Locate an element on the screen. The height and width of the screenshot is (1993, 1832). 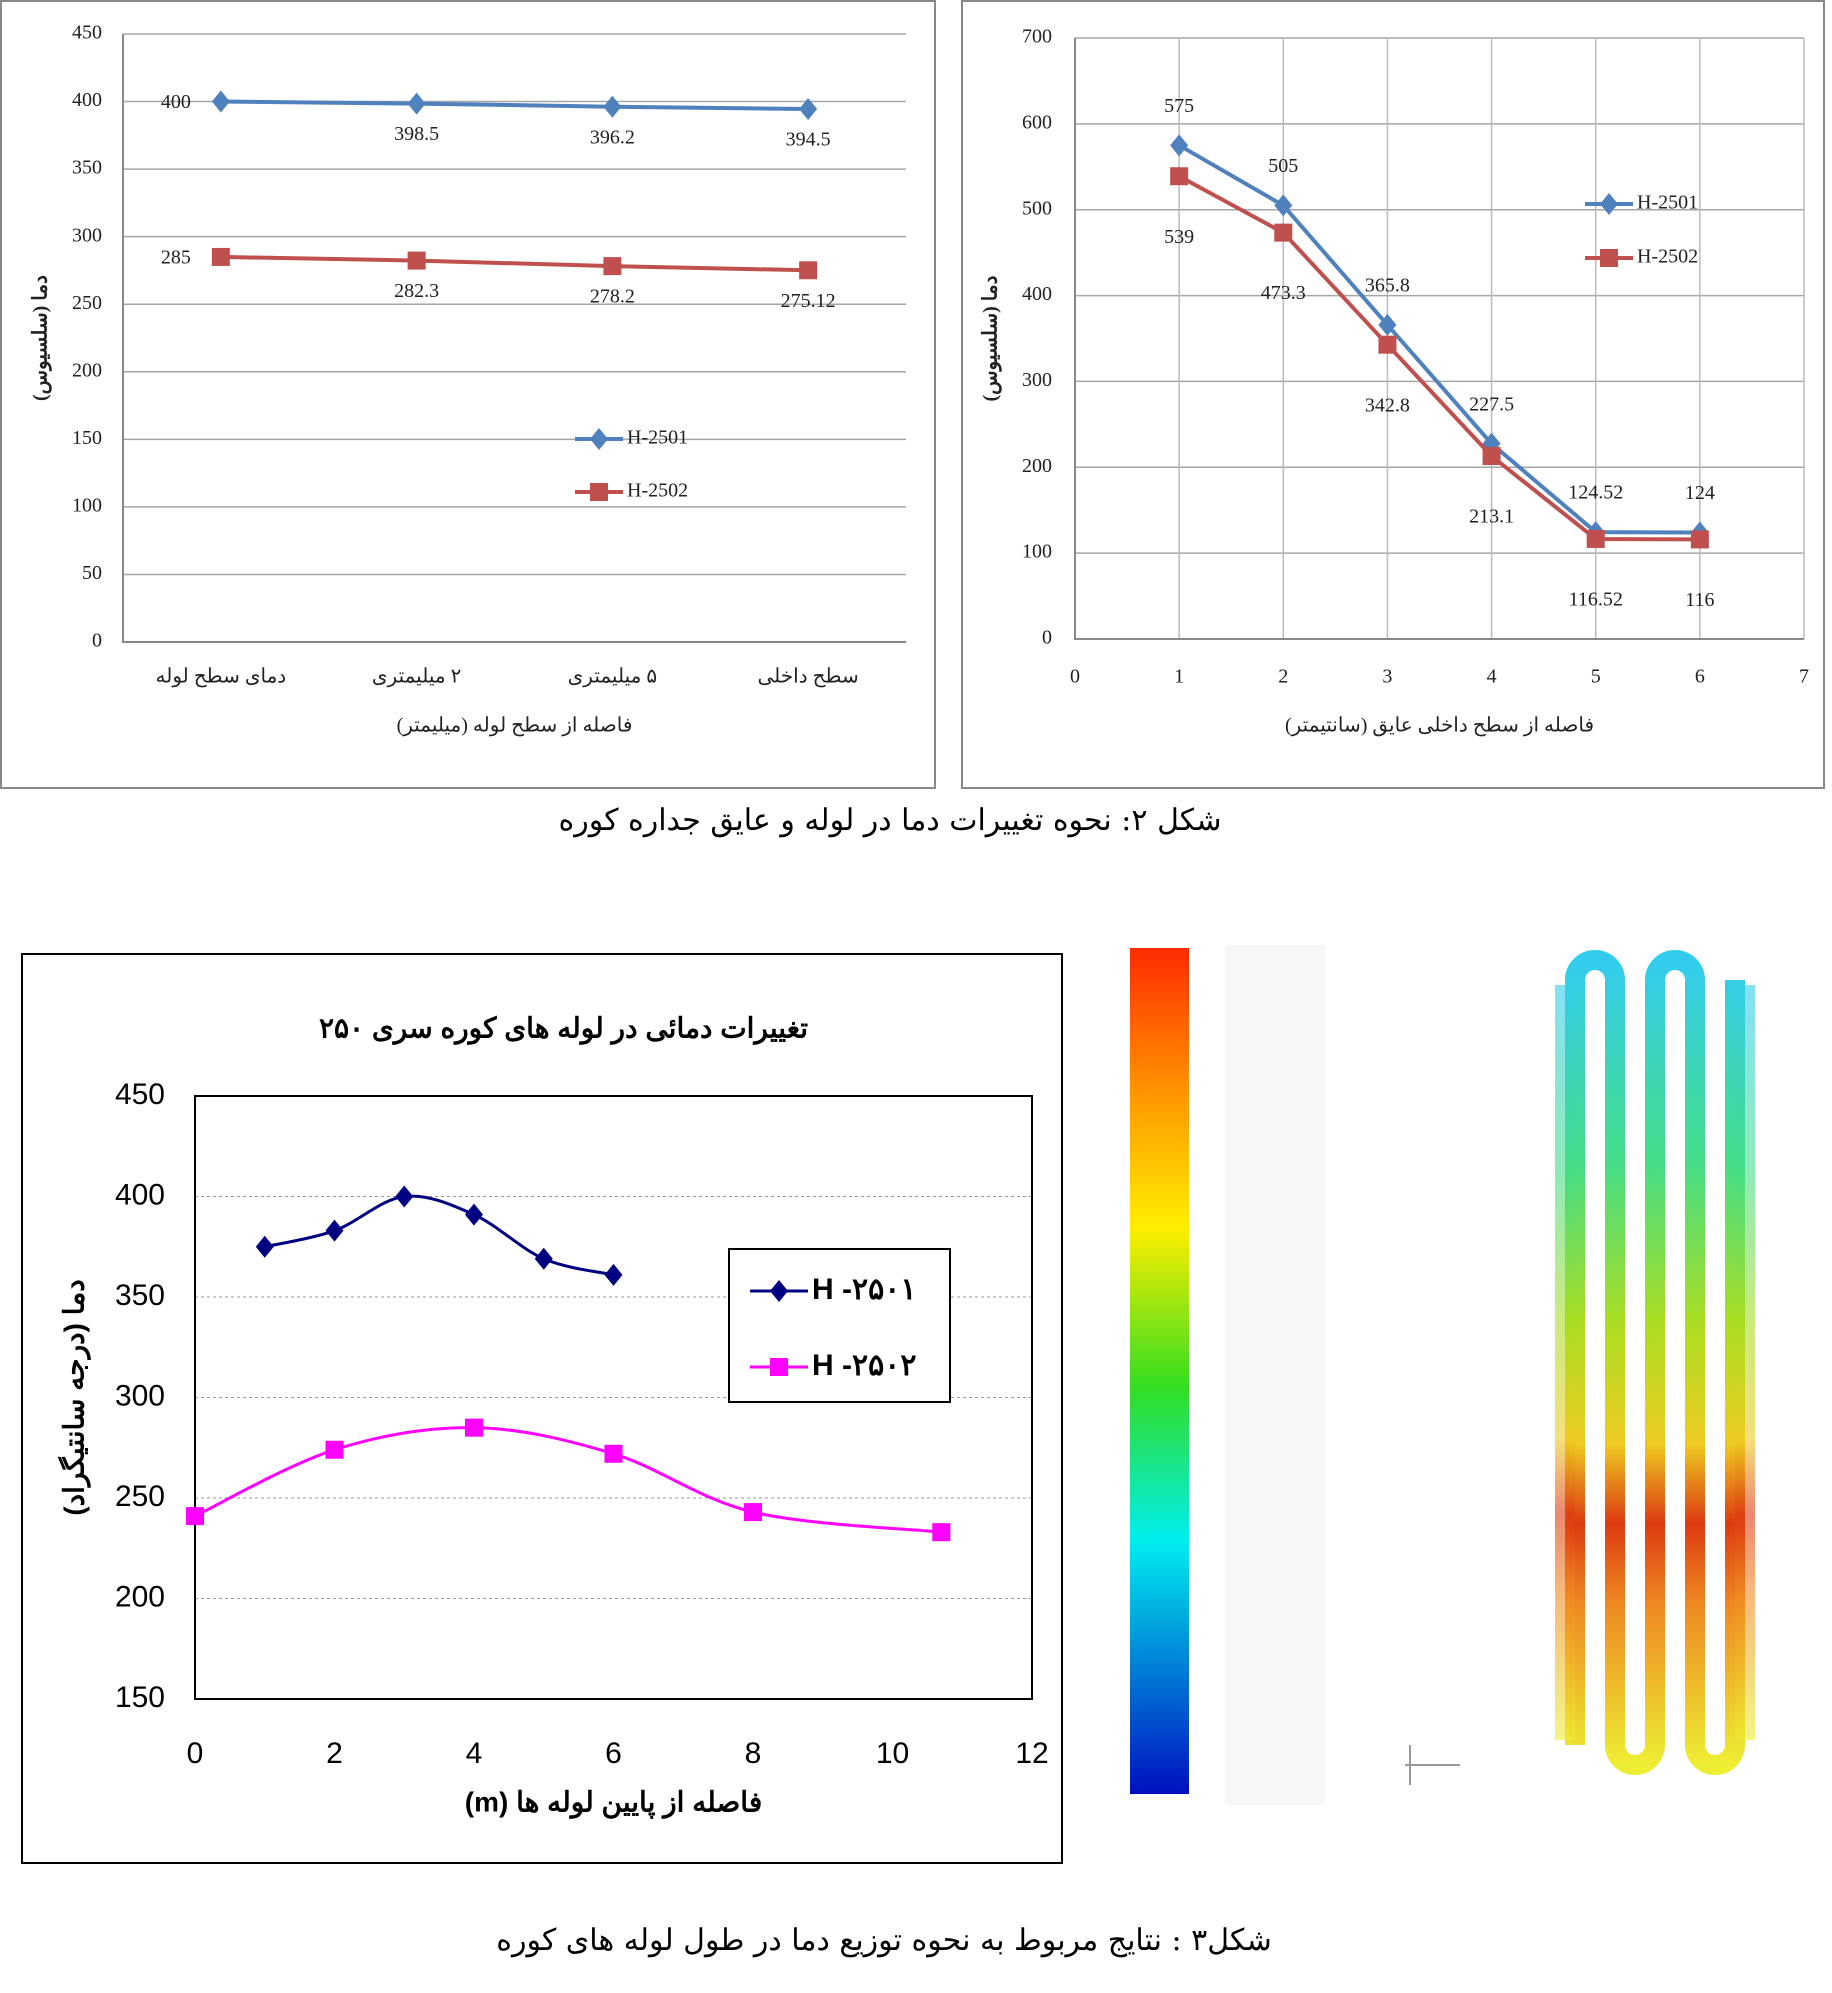
axis-glyph is located at coordinates (1432, 1765).